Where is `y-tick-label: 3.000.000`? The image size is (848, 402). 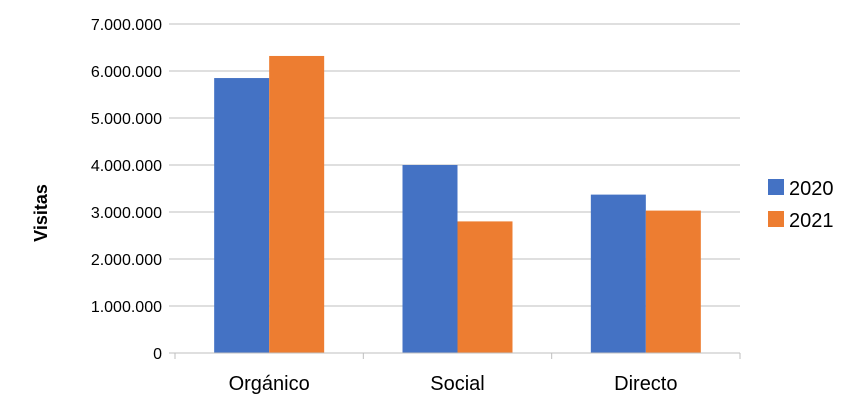
y-tick-label: 3.000.000 is located at coordinates (126, 213).